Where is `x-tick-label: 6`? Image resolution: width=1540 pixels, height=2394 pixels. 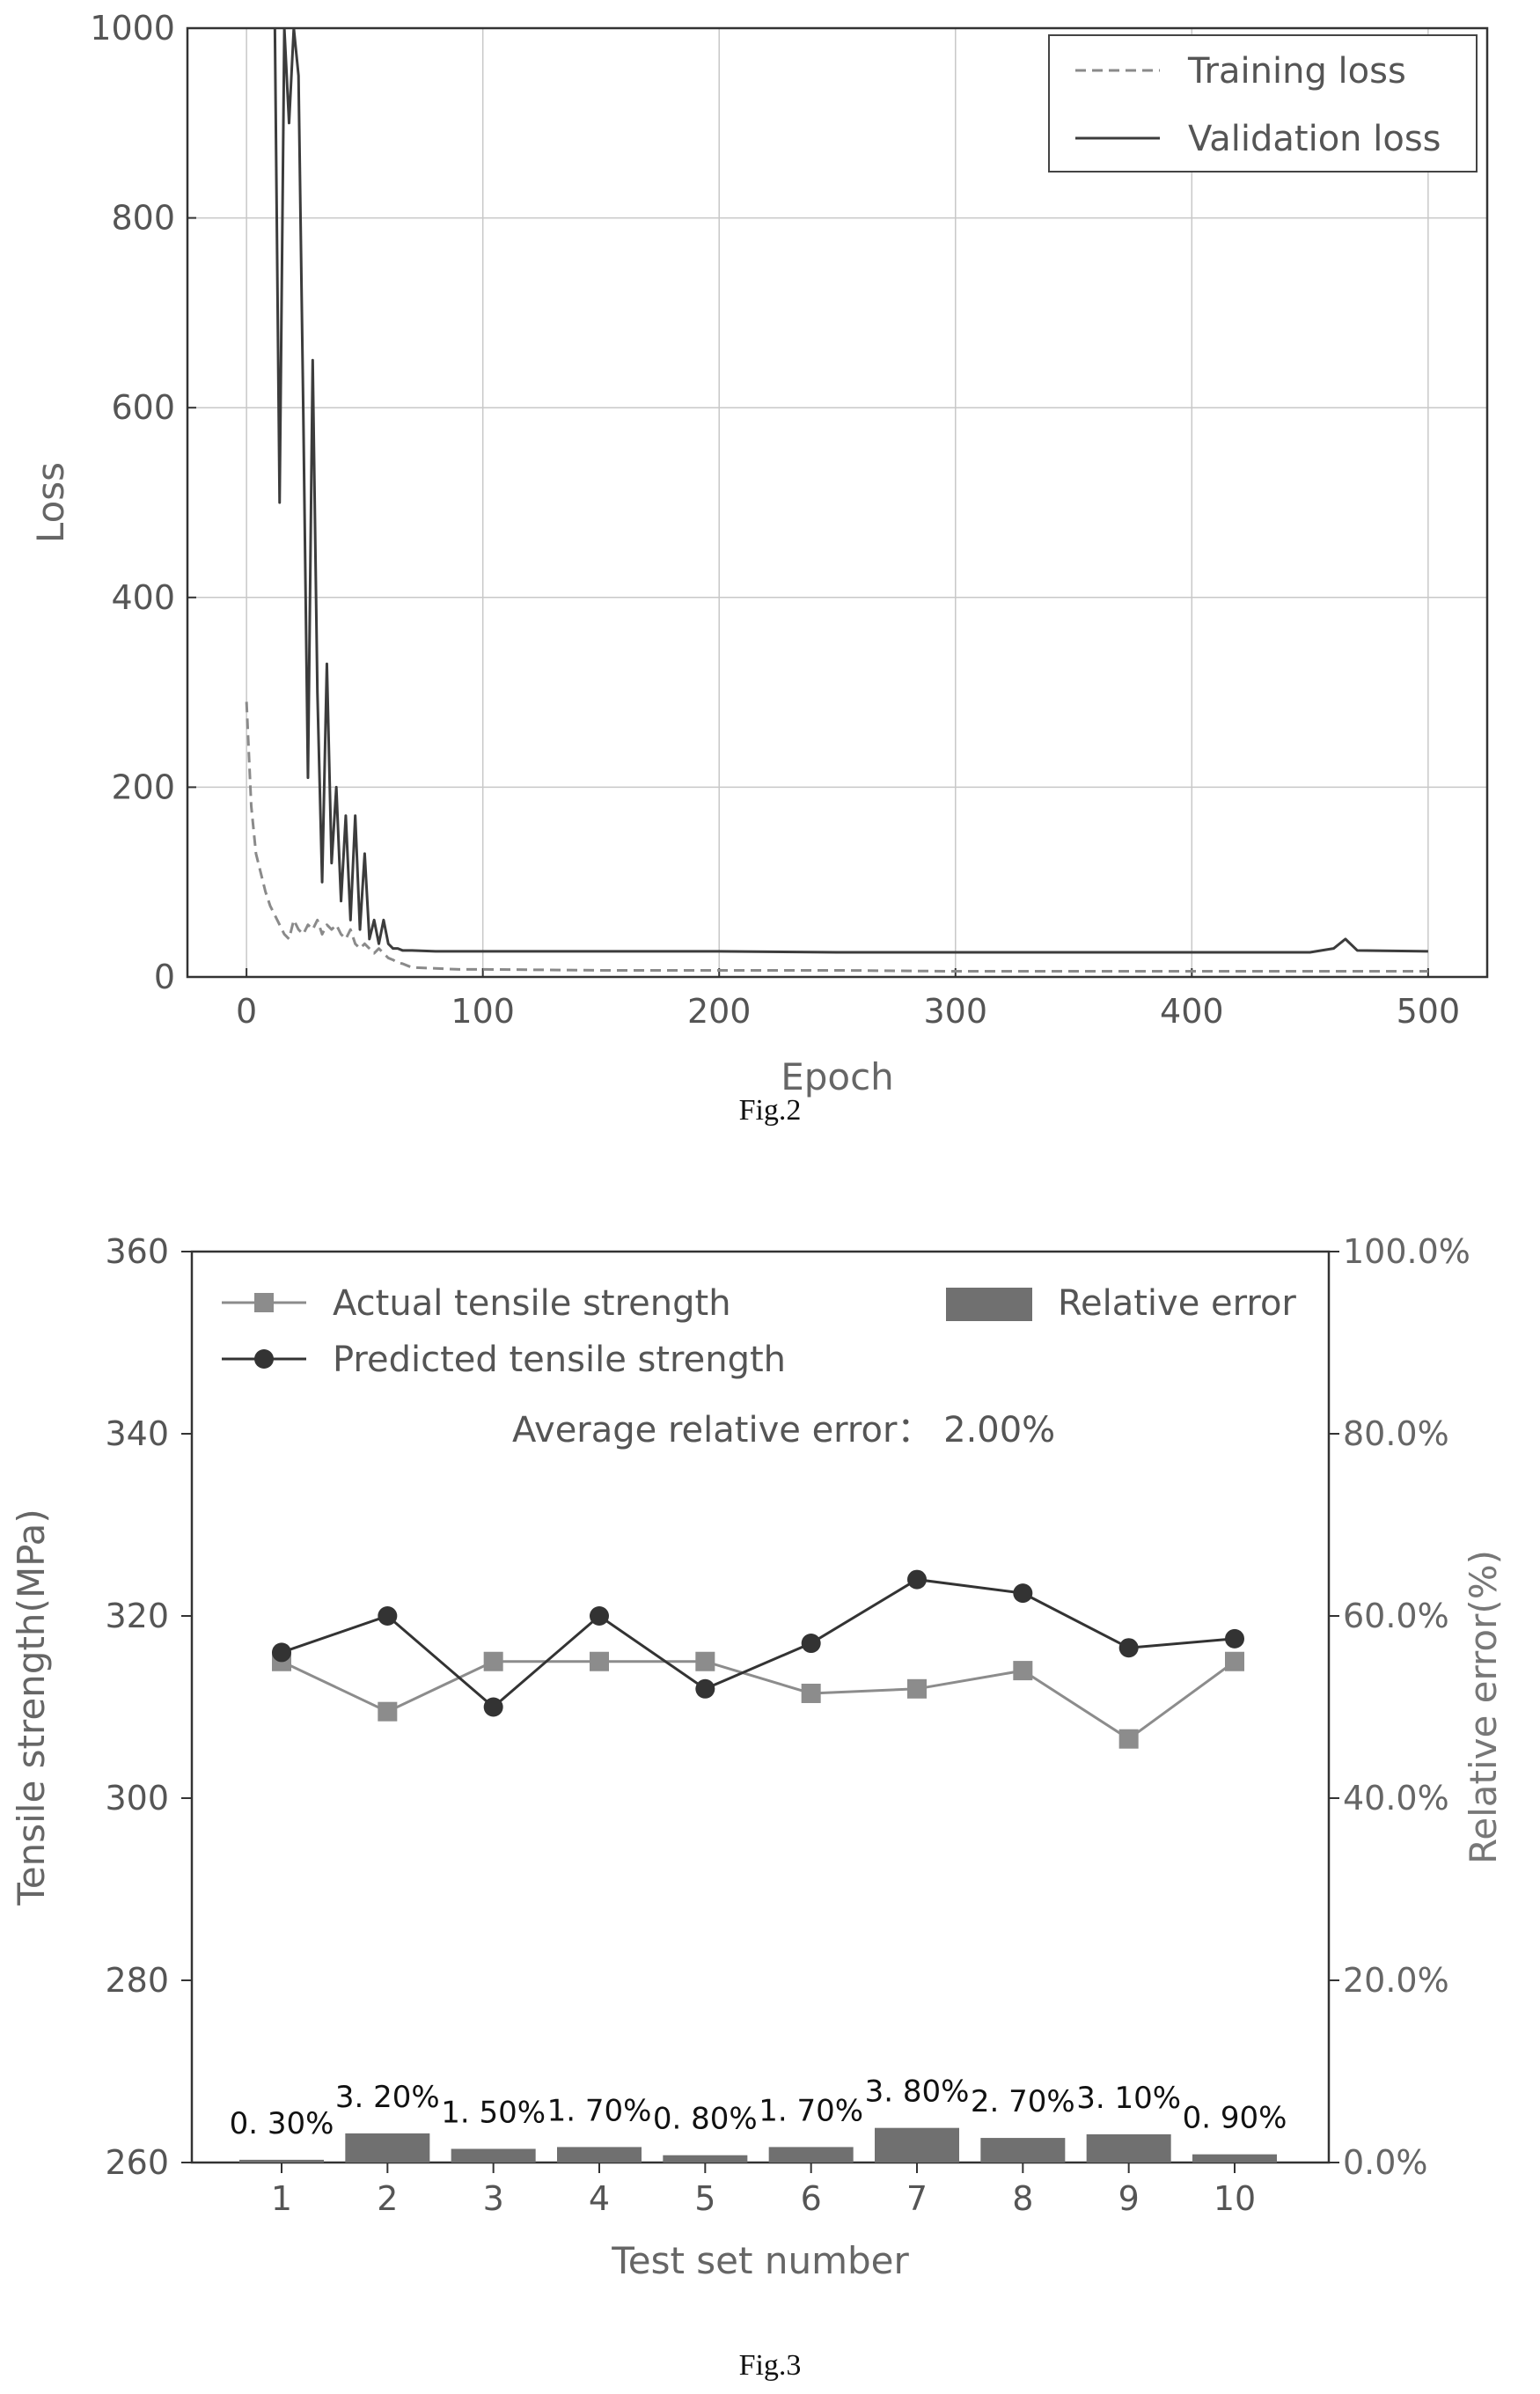 x-tick-label: 6 is located at coordinates (812, 2198).